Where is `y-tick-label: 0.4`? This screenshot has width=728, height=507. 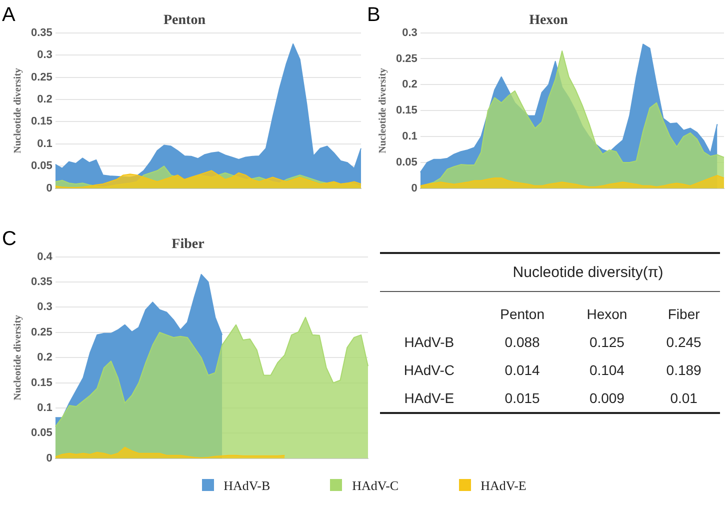 y-tick-label: 0.4 is located at coordinates (45, 256).